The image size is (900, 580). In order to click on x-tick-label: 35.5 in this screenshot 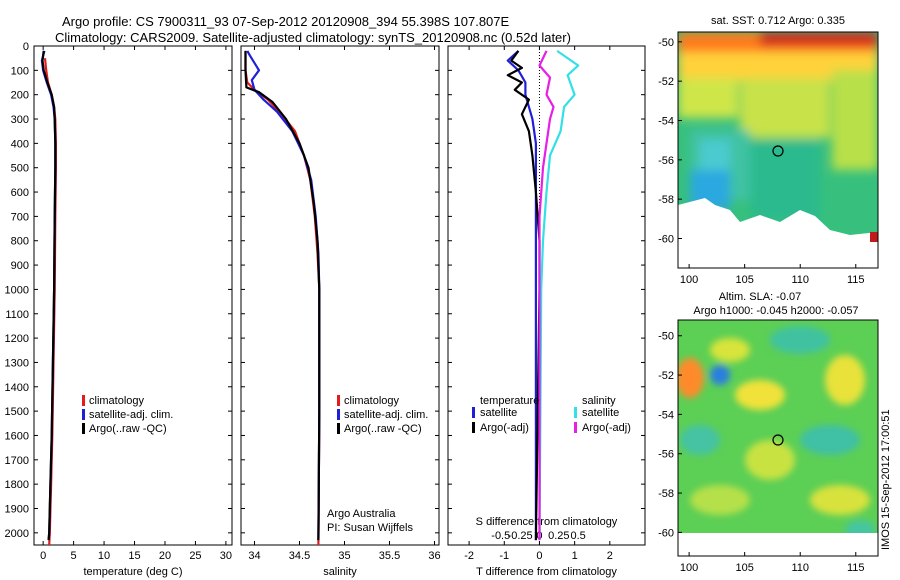, I will do `click(389, 556)`.